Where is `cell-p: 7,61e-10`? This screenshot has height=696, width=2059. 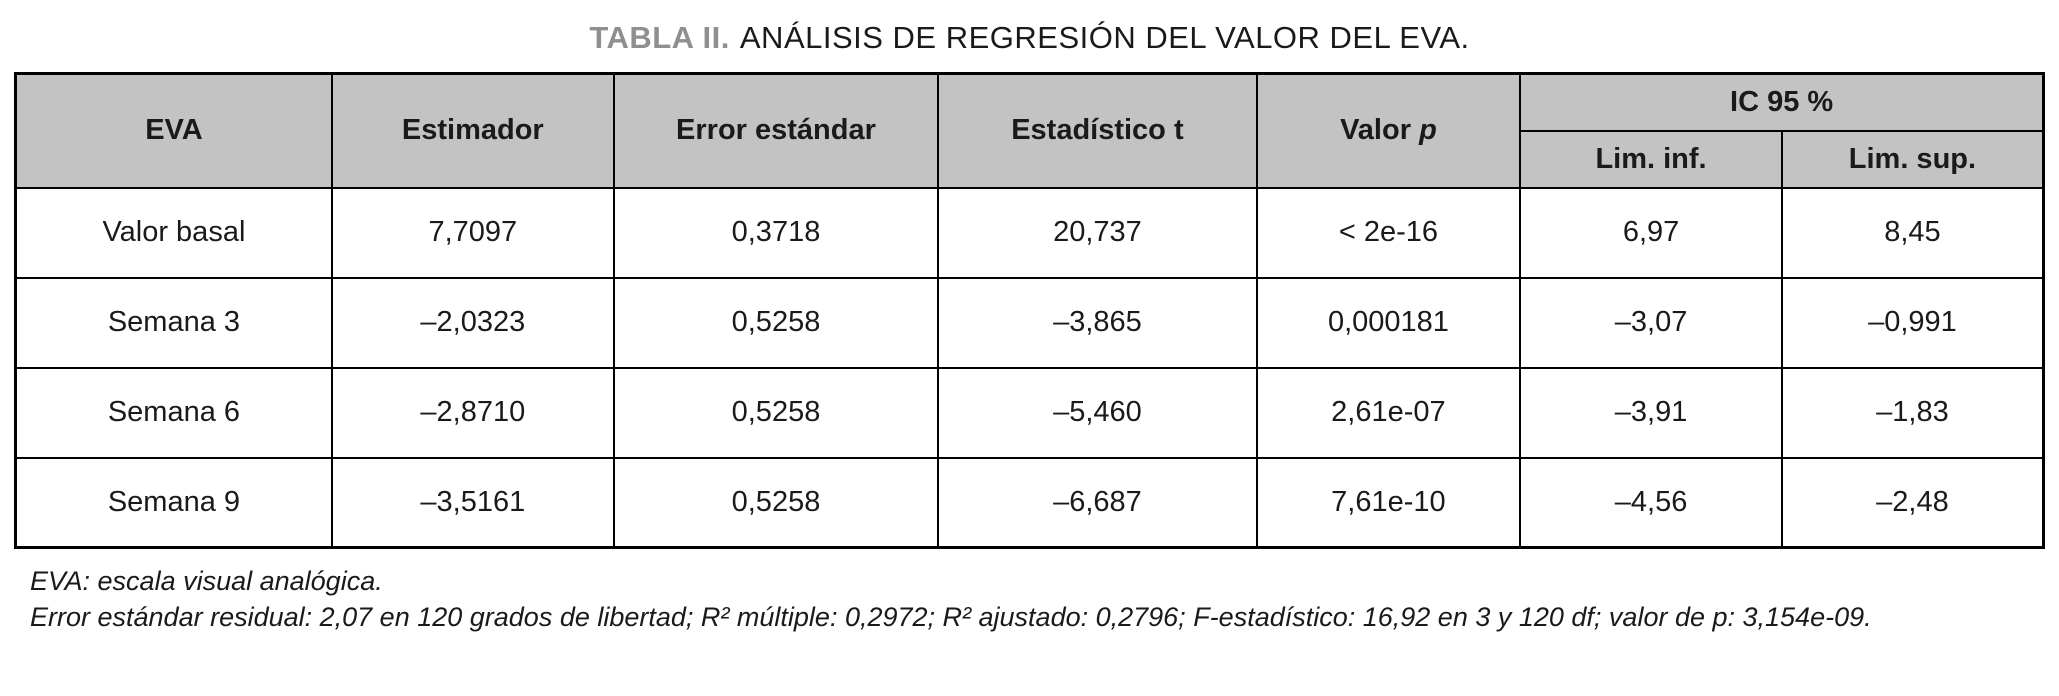
cell-p: 7,61e-10 is located at coordinates (1388, 502).